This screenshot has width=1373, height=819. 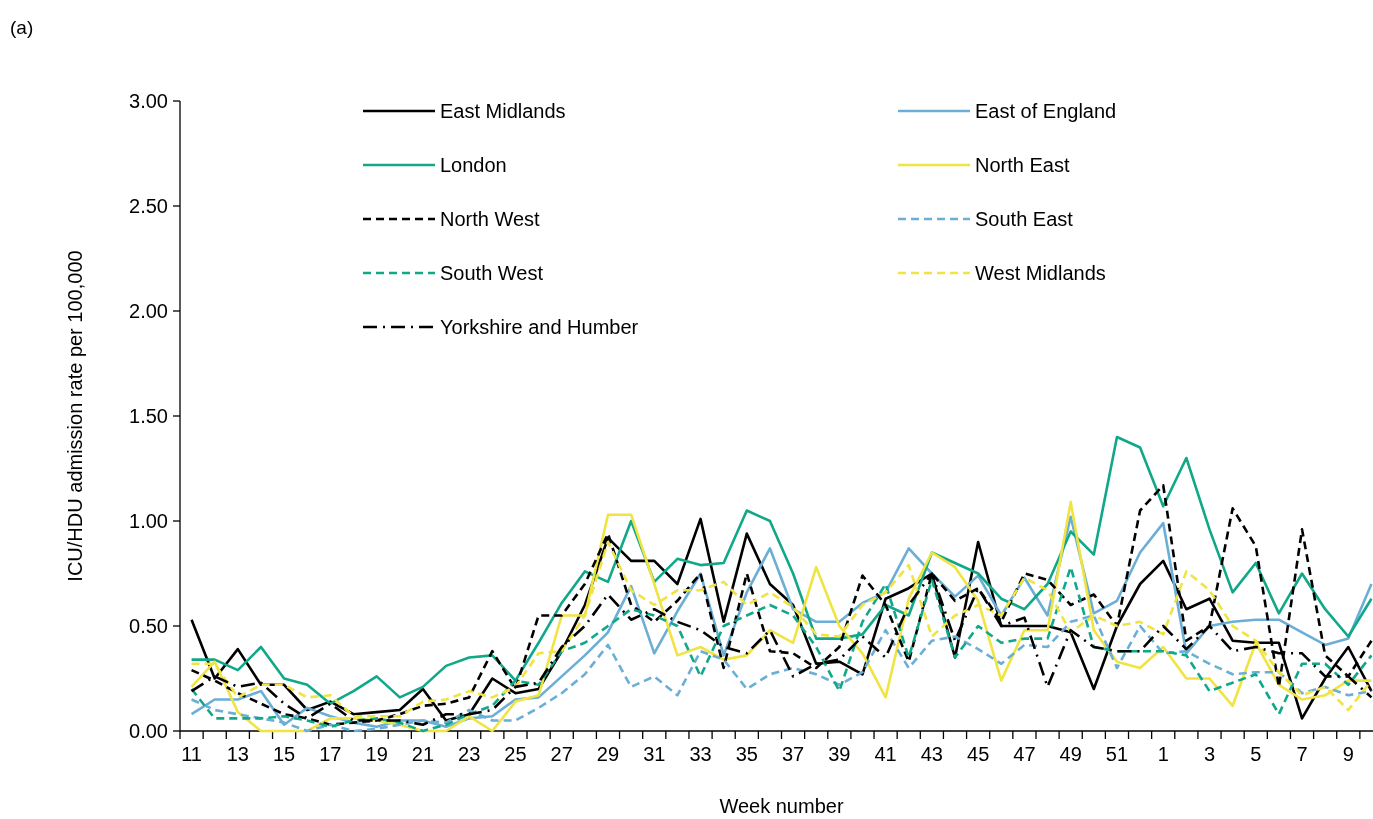 What do you see at coordinates (931, 754) in the screenshot?
I see `x-tick-label: 43` at bounding box center [931, 754].